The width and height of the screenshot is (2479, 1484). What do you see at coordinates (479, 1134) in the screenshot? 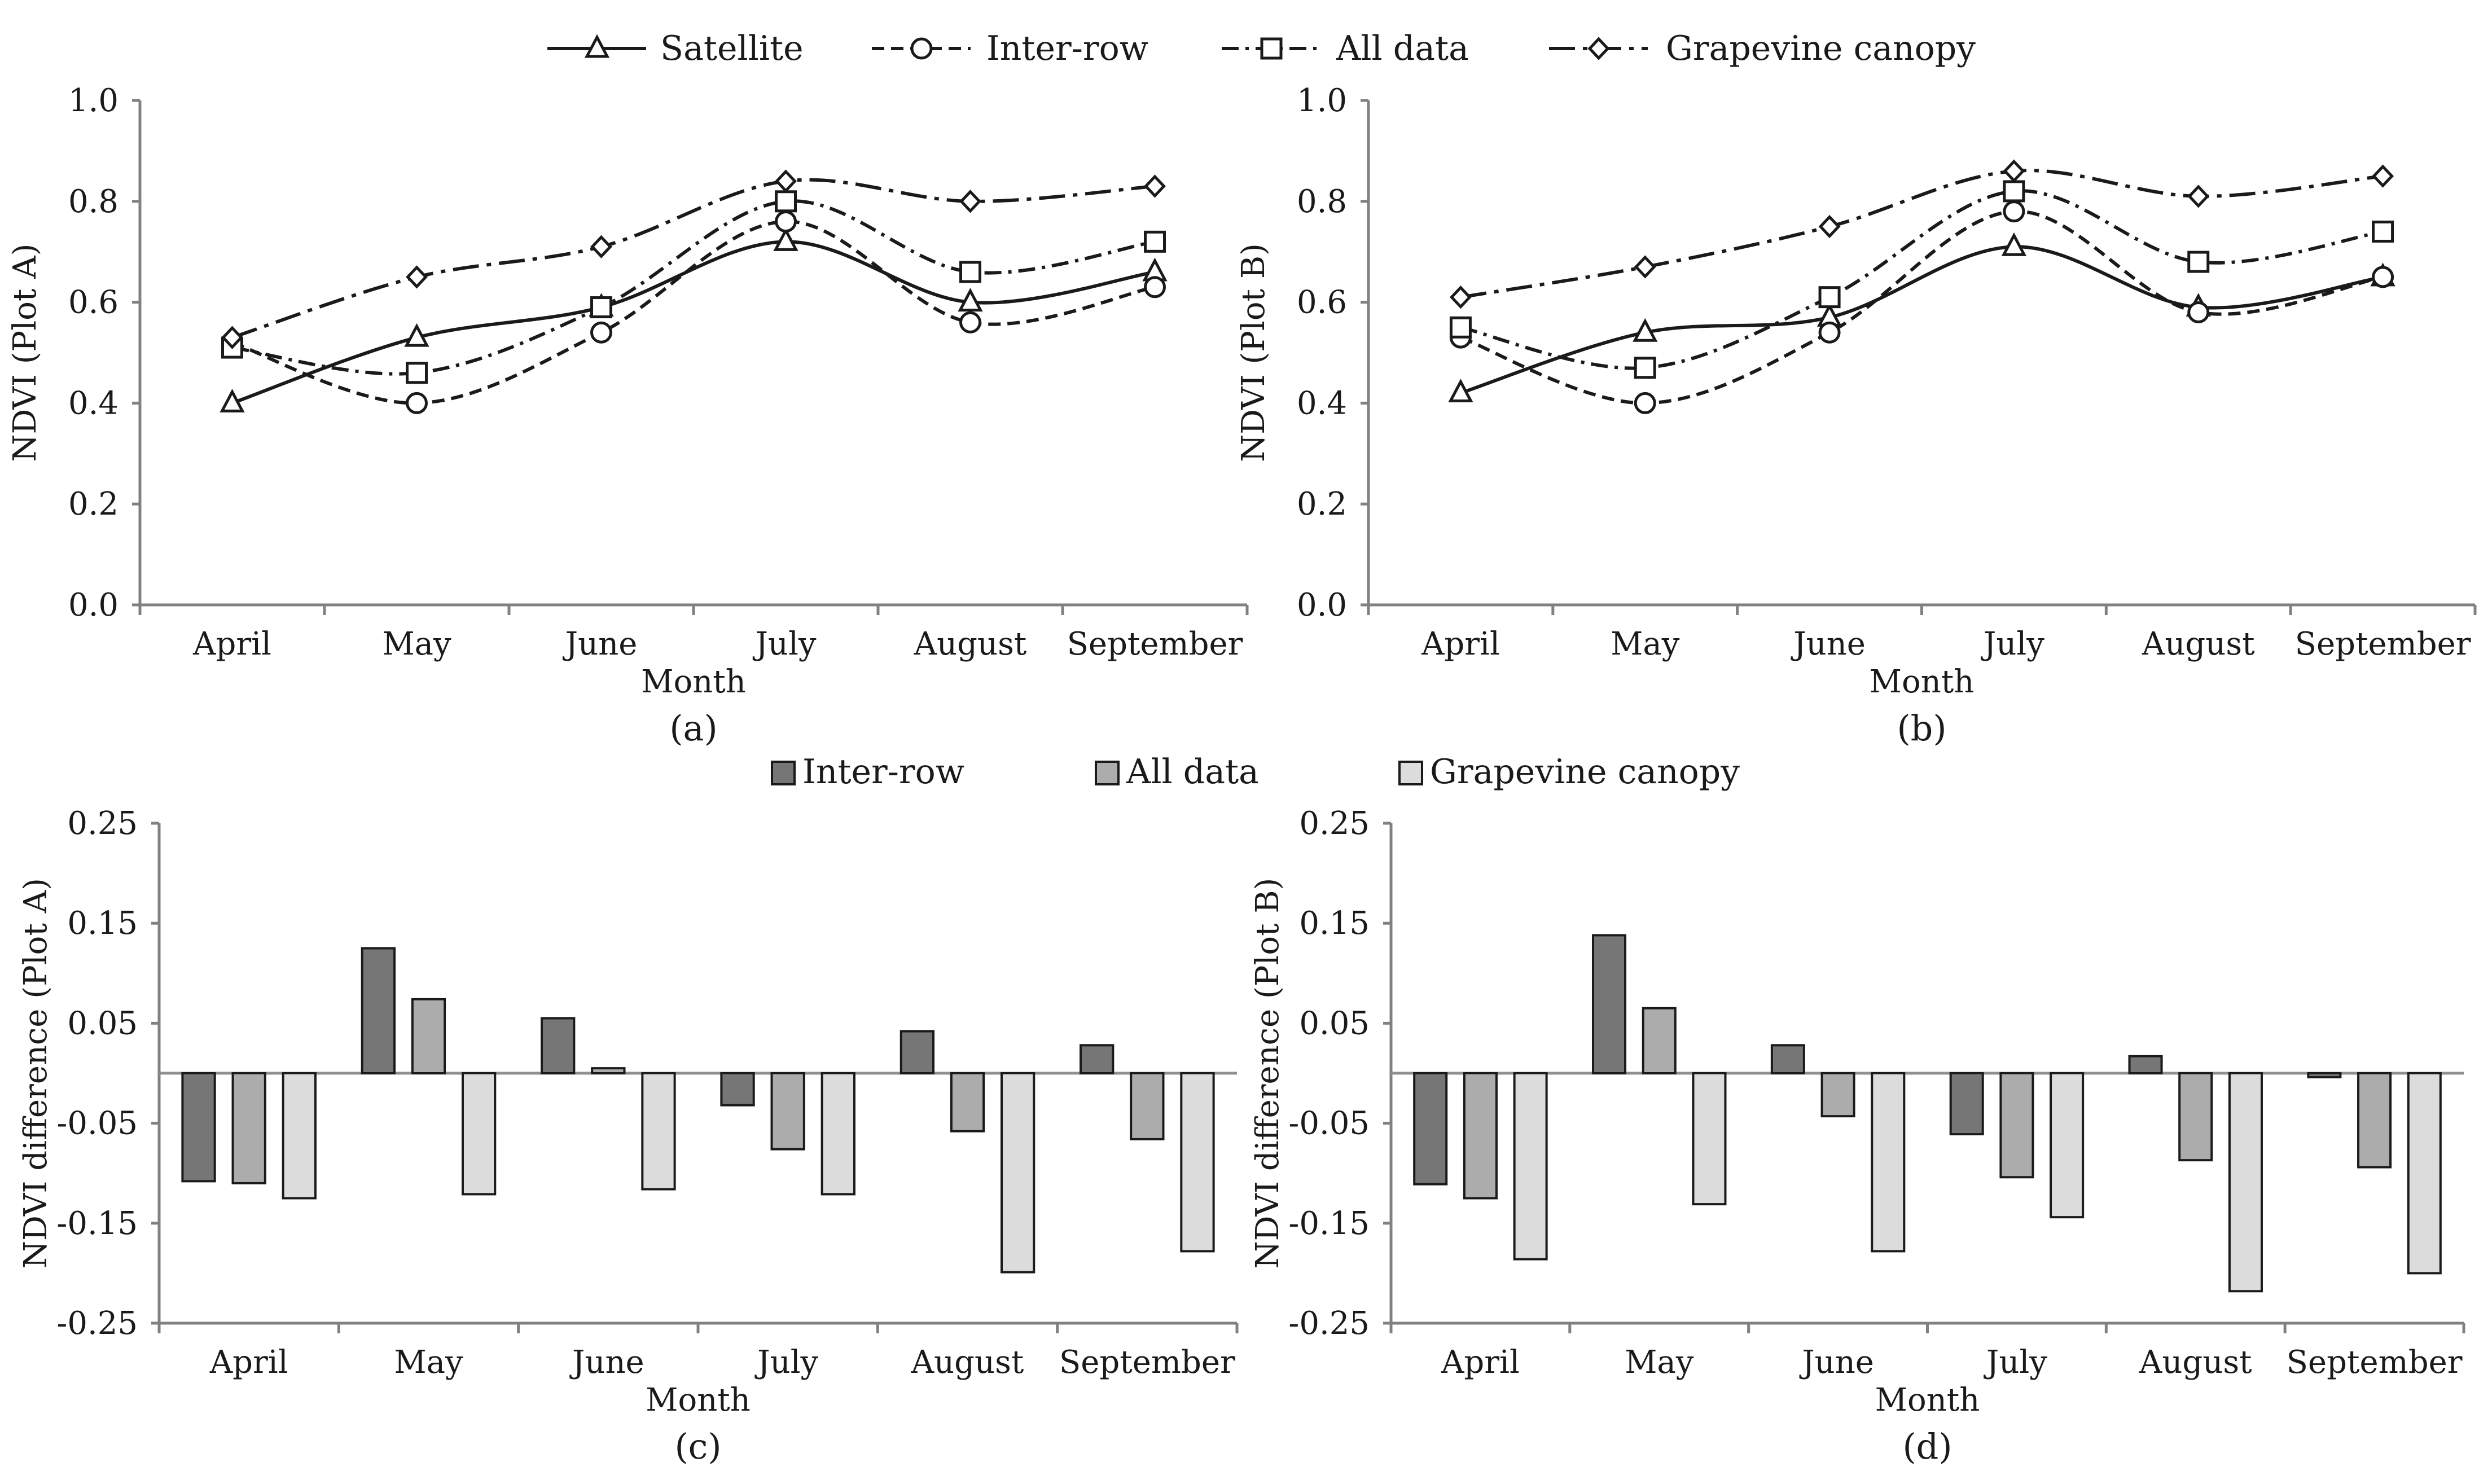
I see `bar-grapevine-canopy-may` at bounding box center [479, 1134].